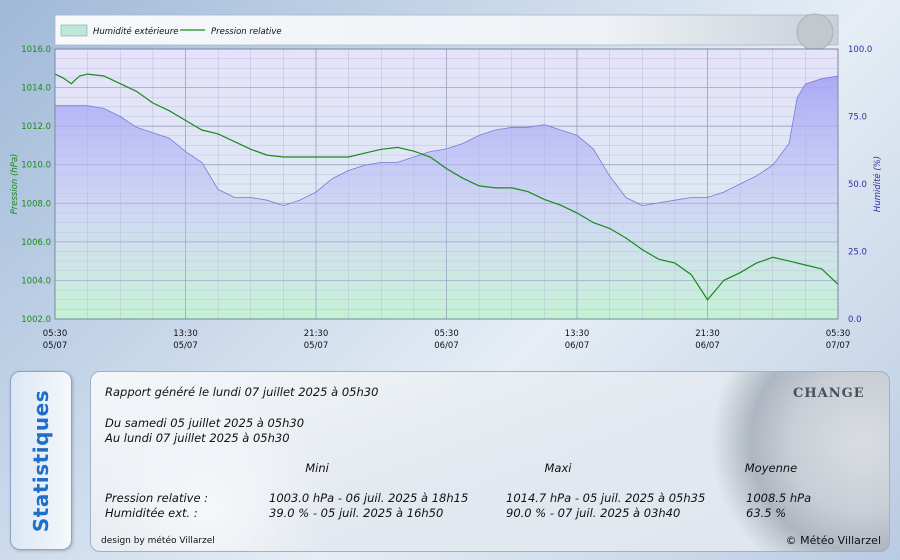 The height and width of the screenshot is (560, 900). I want to click on left-axis-title: Pression (hPa), so click(15, 184).